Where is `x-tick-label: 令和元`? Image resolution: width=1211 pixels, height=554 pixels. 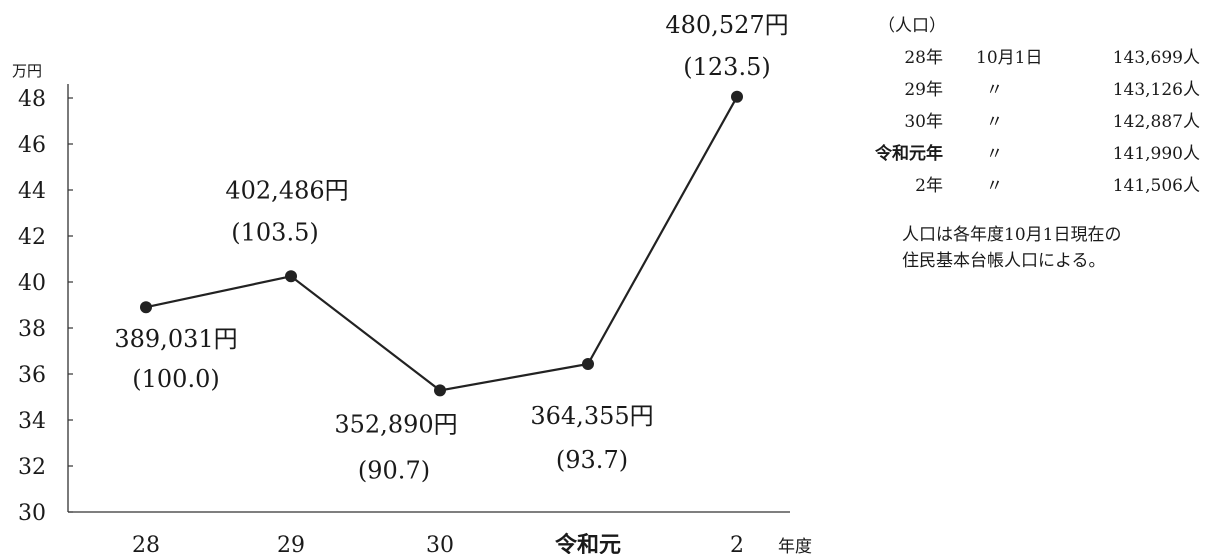 x-tick-label: 令和元 is located at coordinates (588, 543).